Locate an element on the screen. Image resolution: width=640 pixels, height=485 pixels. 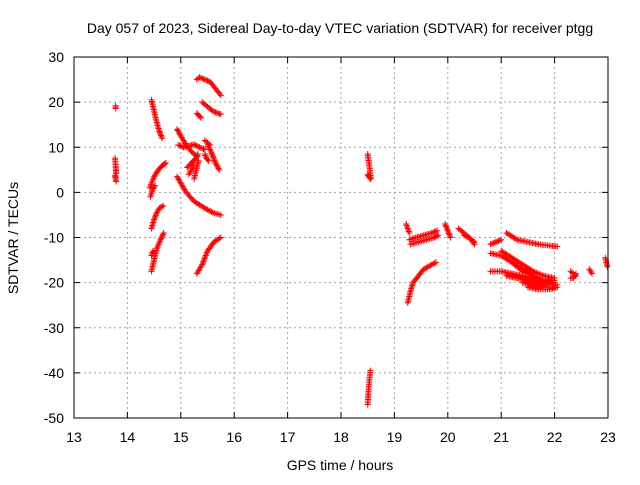
y-tick-label: -10 is located at coordinates (54, 238).